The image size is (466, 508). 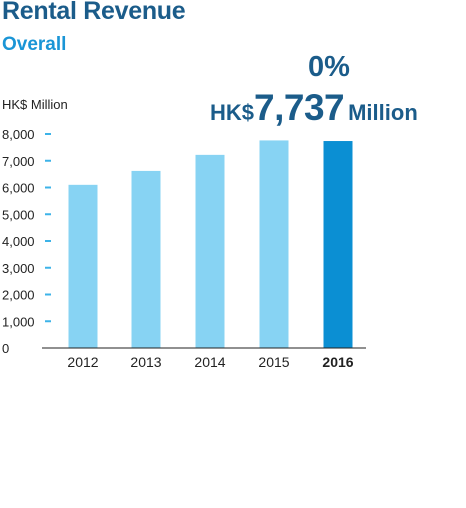 I want to click on y-tick-label: 1,000, so click(x=18, y=321).